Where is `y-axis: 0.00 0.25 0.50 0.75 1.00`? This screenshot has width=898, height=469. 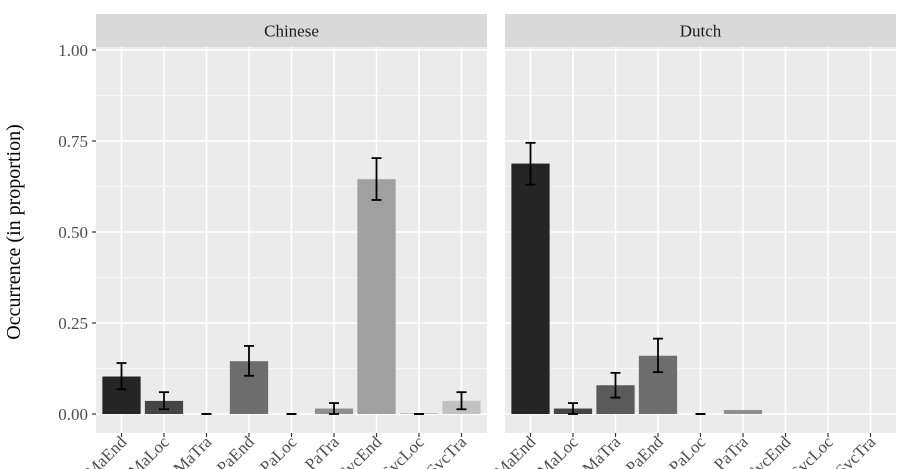
y-axis: 0.00 0.25 0.50 0.75 1.00 is located at coordinates (77, 232).